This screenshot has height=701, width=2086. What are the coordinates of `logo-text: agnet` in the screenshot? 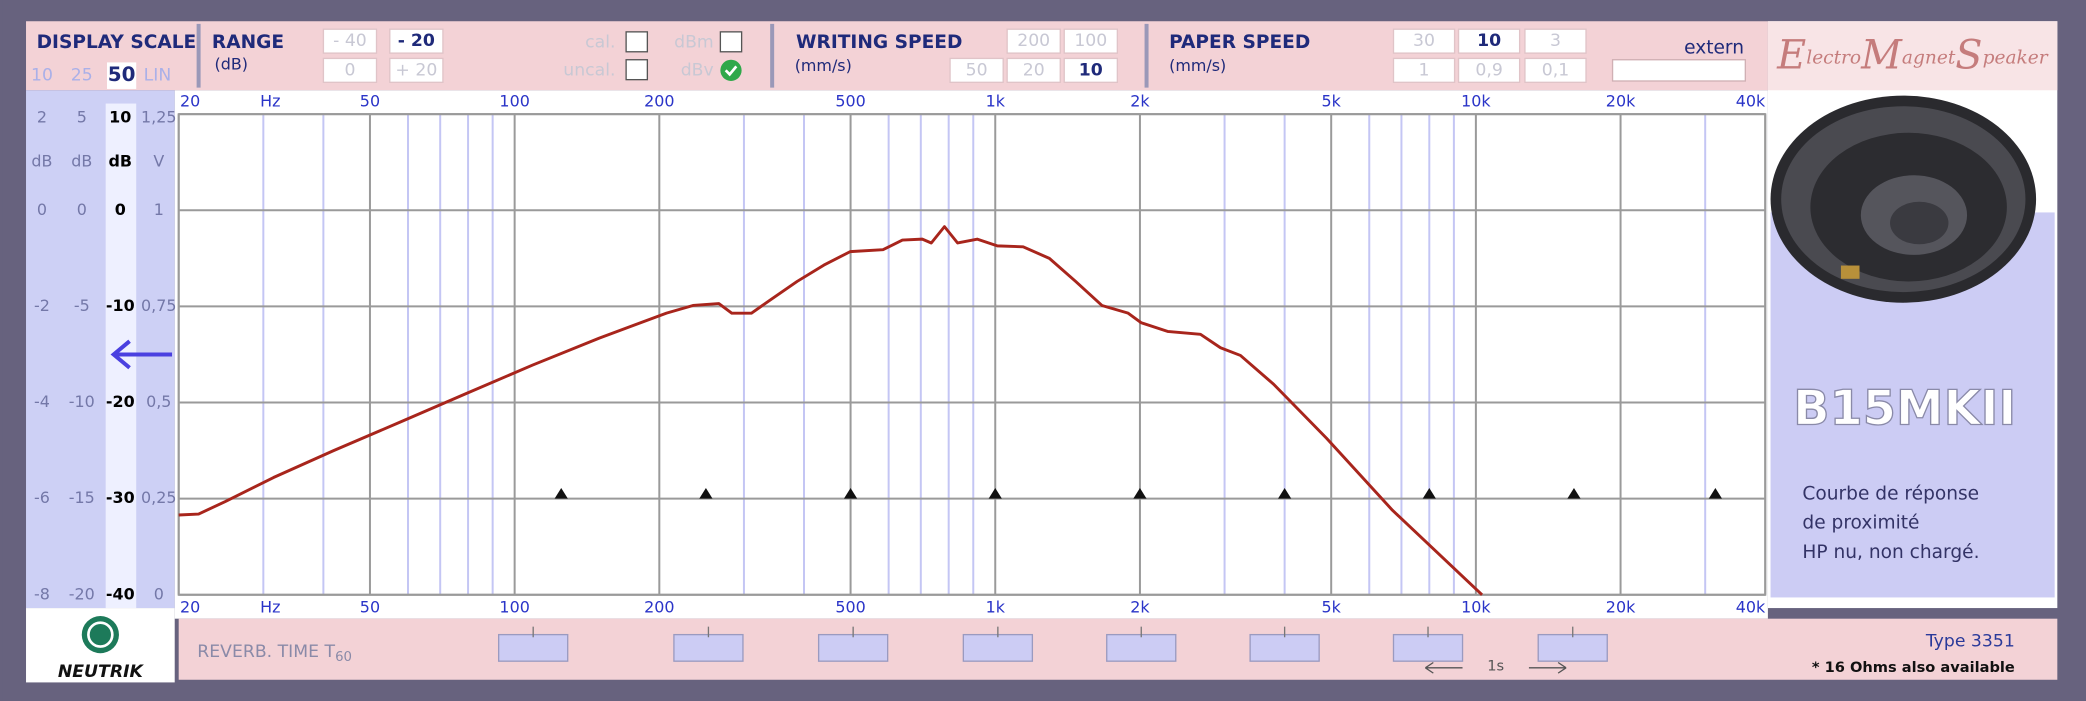 It's located at (1929, 57).